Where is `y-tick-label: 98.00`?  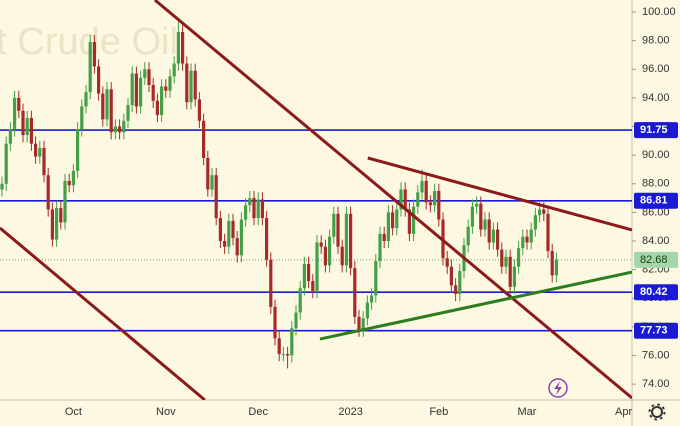
y-tick-label: 98.00 is located at coordinates (656, 41).